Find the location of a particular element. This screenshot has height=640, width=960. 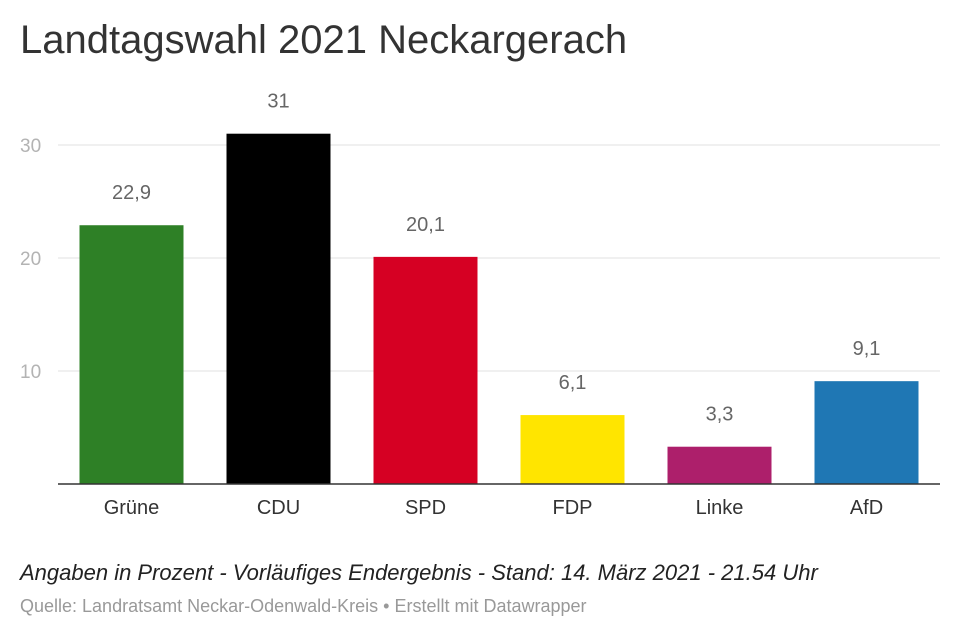

bar-linke is located at coordinates (719, 465).